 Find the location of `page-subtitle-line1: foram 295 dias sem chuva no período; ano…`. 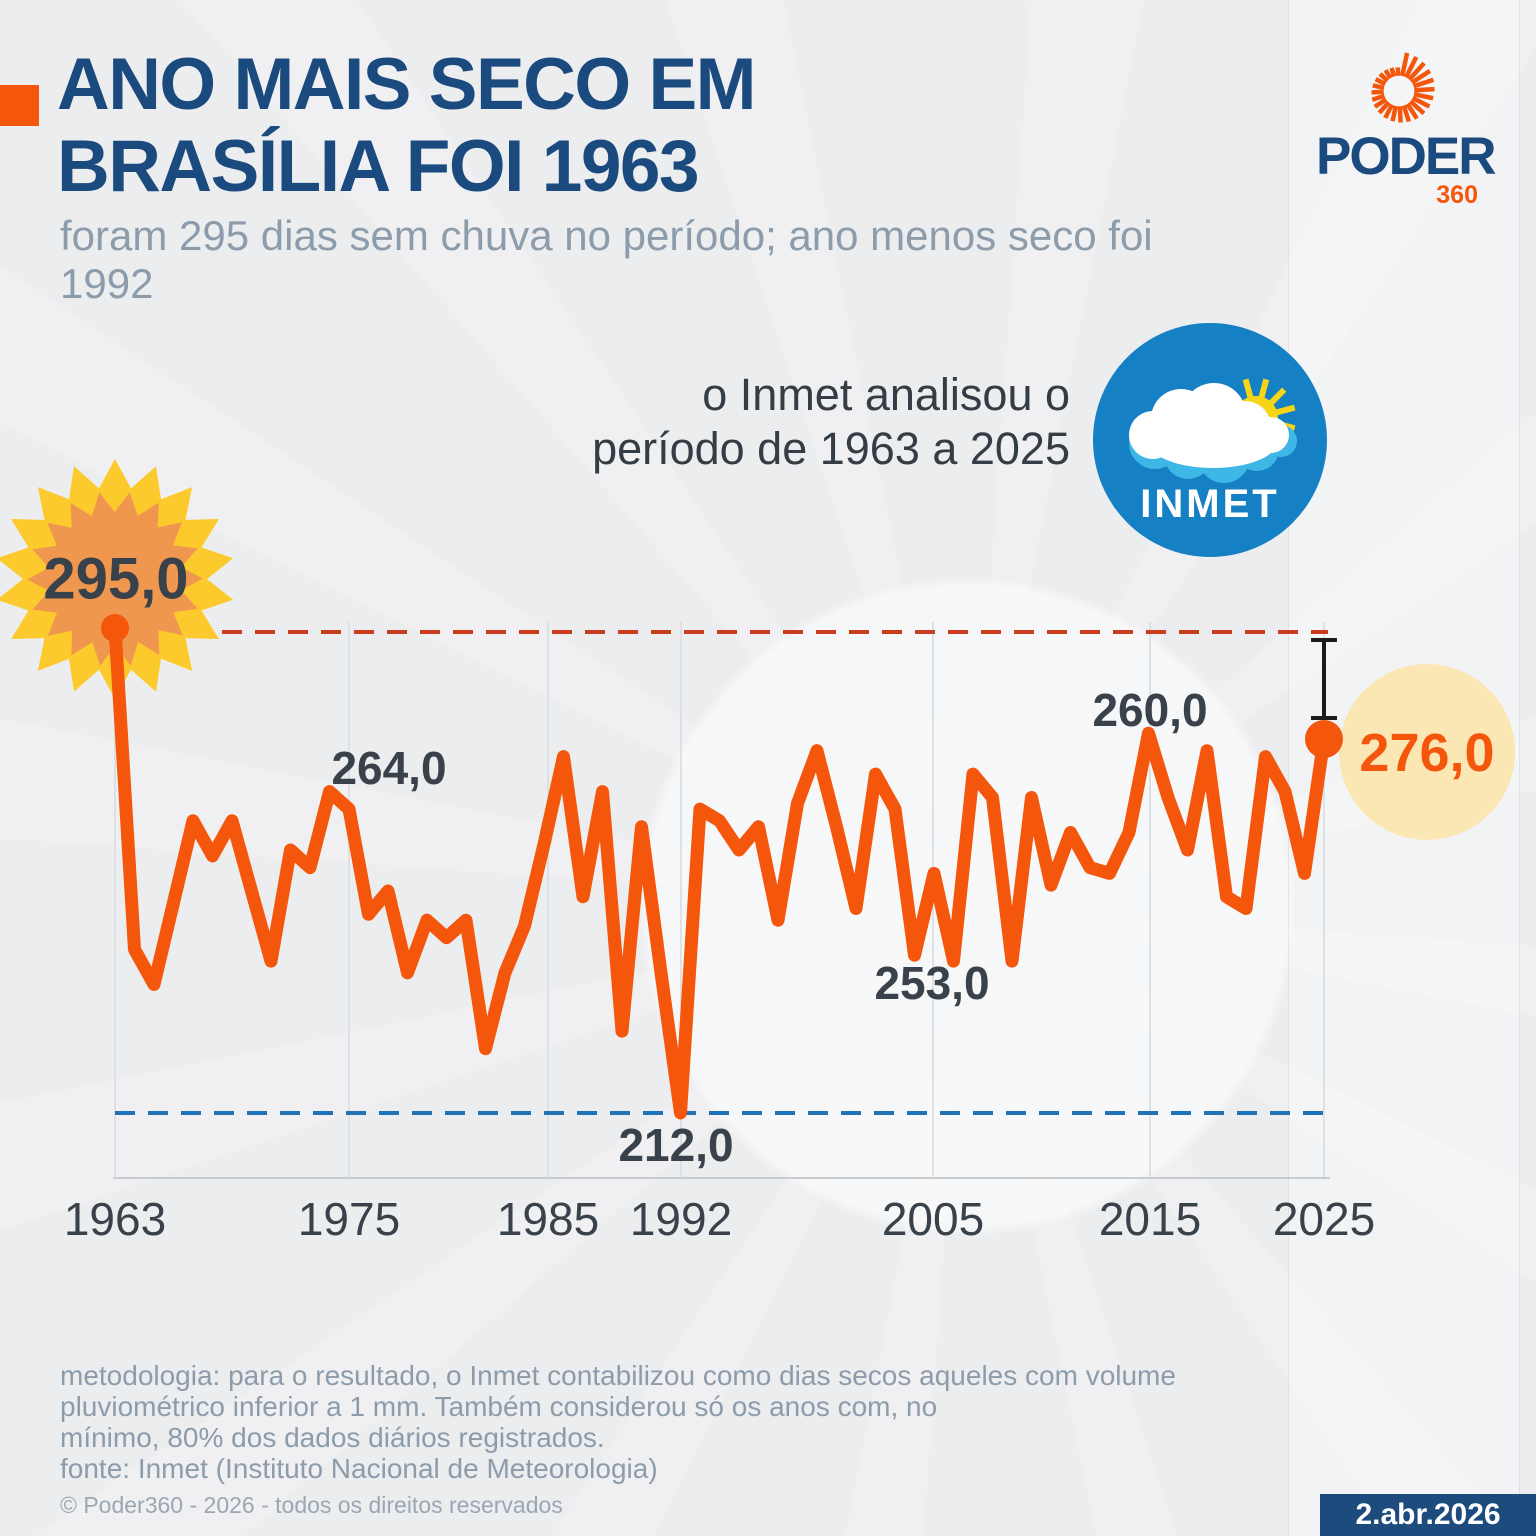

page-subtitle-line1: foram 295 dias sem chuva no período; ano… is located at coordinates (606, 235).